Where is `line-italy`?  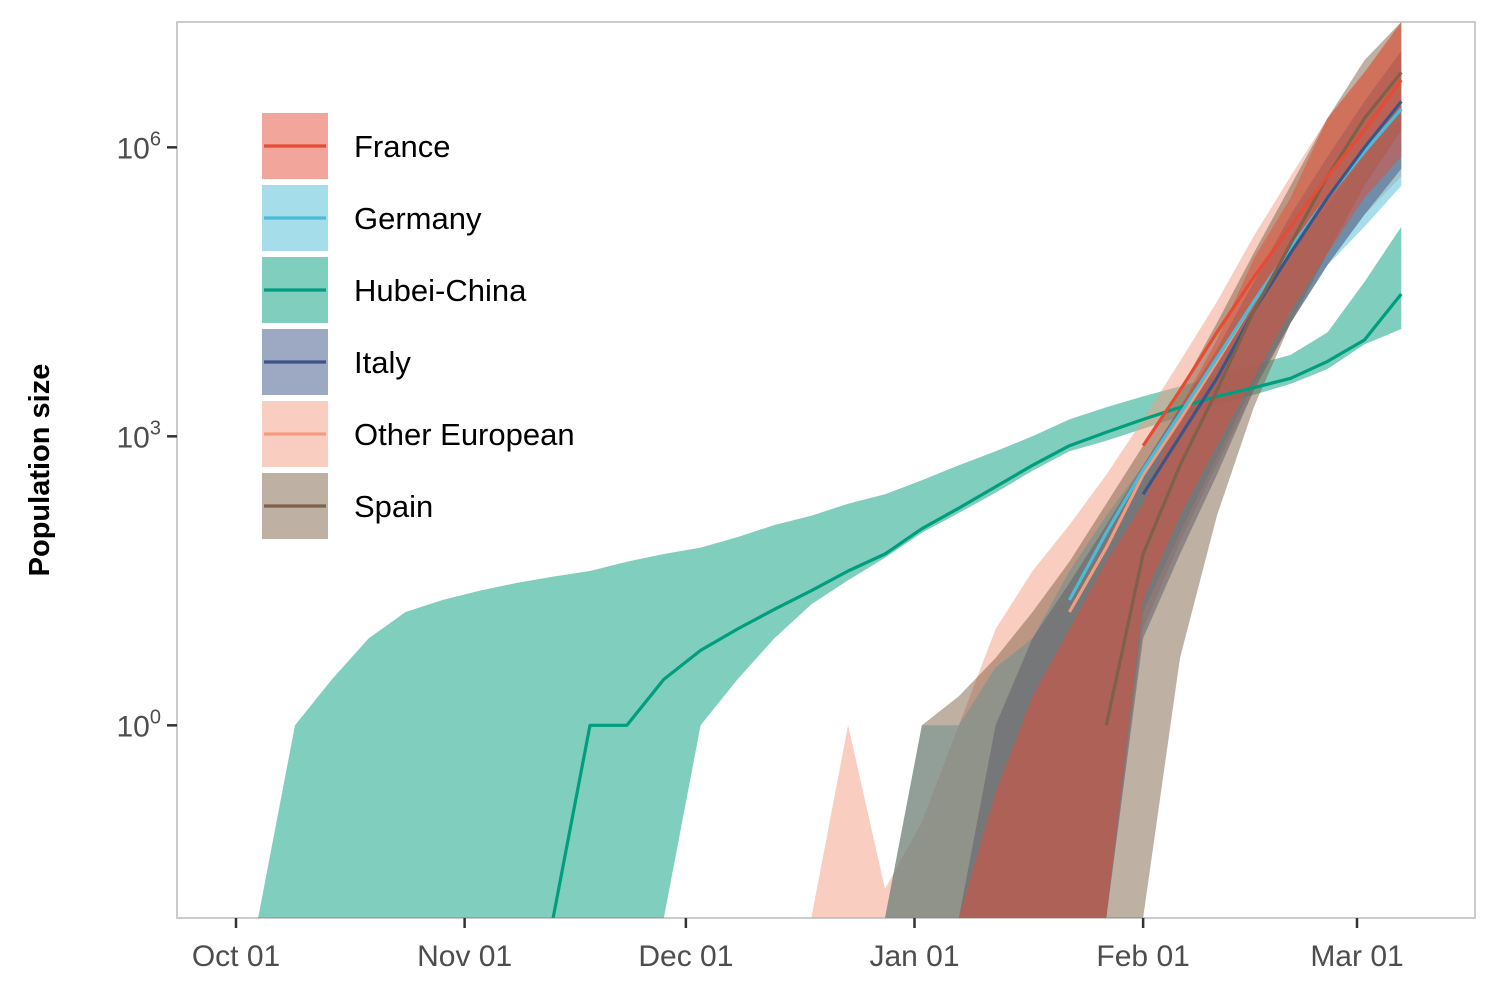
line-italy is located at coordinates (1272, 298).